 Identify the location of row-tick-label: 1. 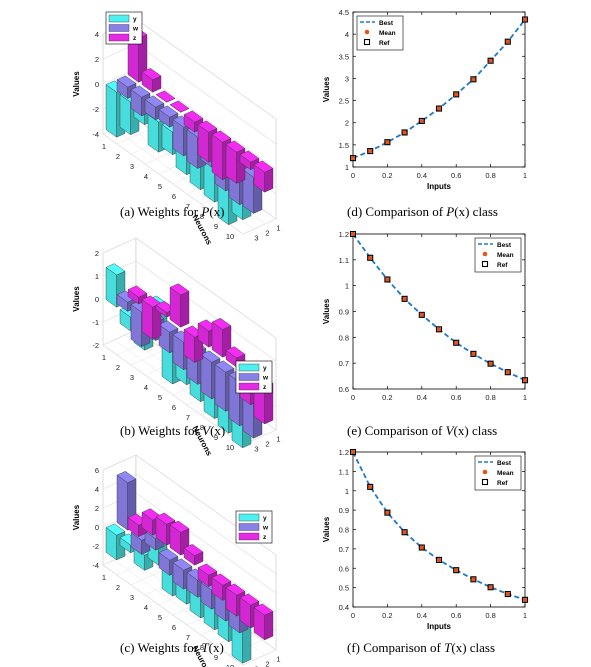
(104, 357).